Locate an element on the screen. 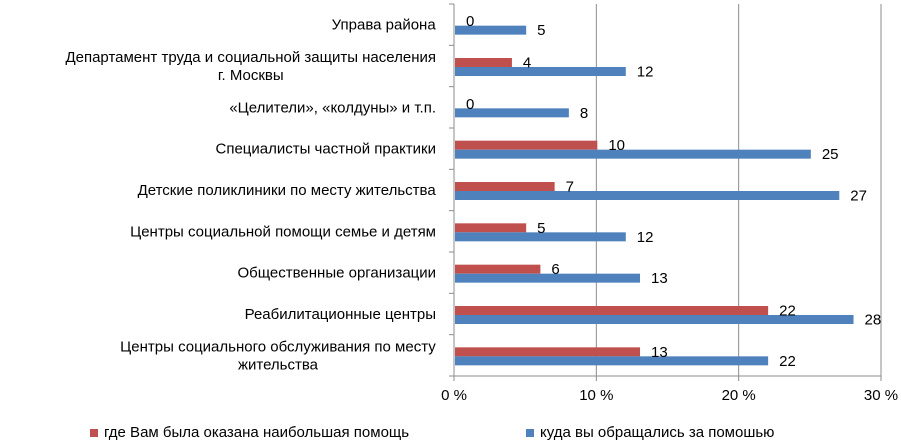  category-label: Общественные организации is located at coordinates (336, 273).